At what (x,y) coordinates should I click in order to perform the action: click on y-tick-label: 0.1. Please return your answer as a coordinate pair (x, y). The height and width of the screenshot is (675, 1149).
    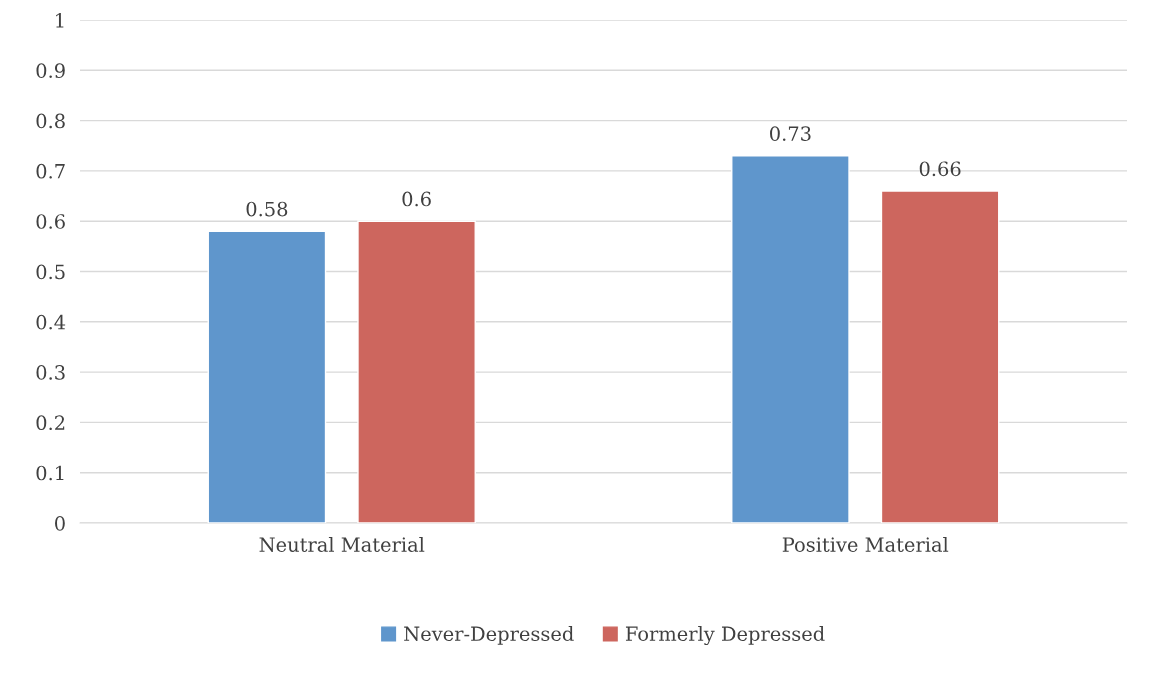
    Looking at the image, I should click on (50, 473).